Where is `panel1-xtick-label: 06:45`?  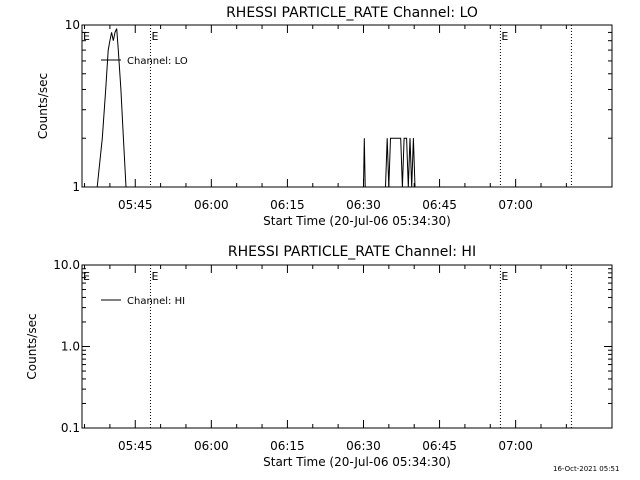
panel1-xtick-label: 06:45 is located at coordinates (439, 205).